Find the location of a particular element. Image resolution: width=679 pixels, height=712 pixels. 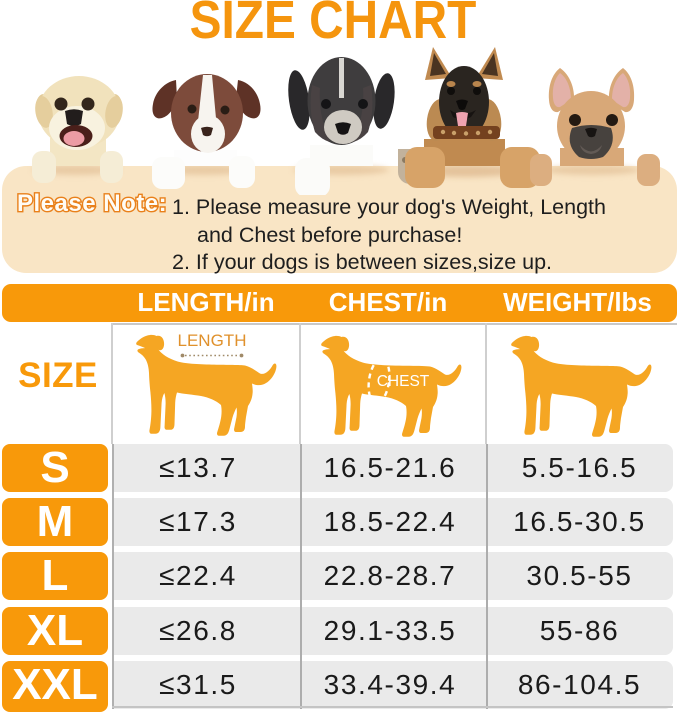

svg-text: LENGTH is located at coordinates (212, 340).